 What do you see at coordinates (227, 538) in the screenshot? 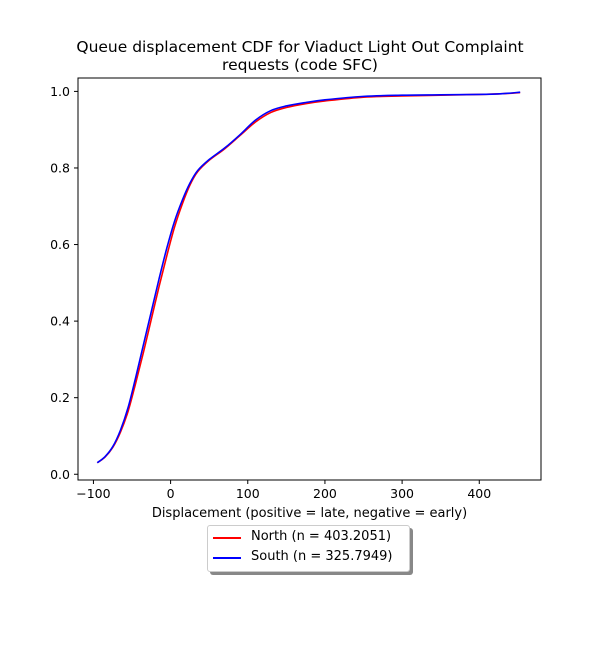
I see `legend-swatch-north` at bounding box center [227, 538].